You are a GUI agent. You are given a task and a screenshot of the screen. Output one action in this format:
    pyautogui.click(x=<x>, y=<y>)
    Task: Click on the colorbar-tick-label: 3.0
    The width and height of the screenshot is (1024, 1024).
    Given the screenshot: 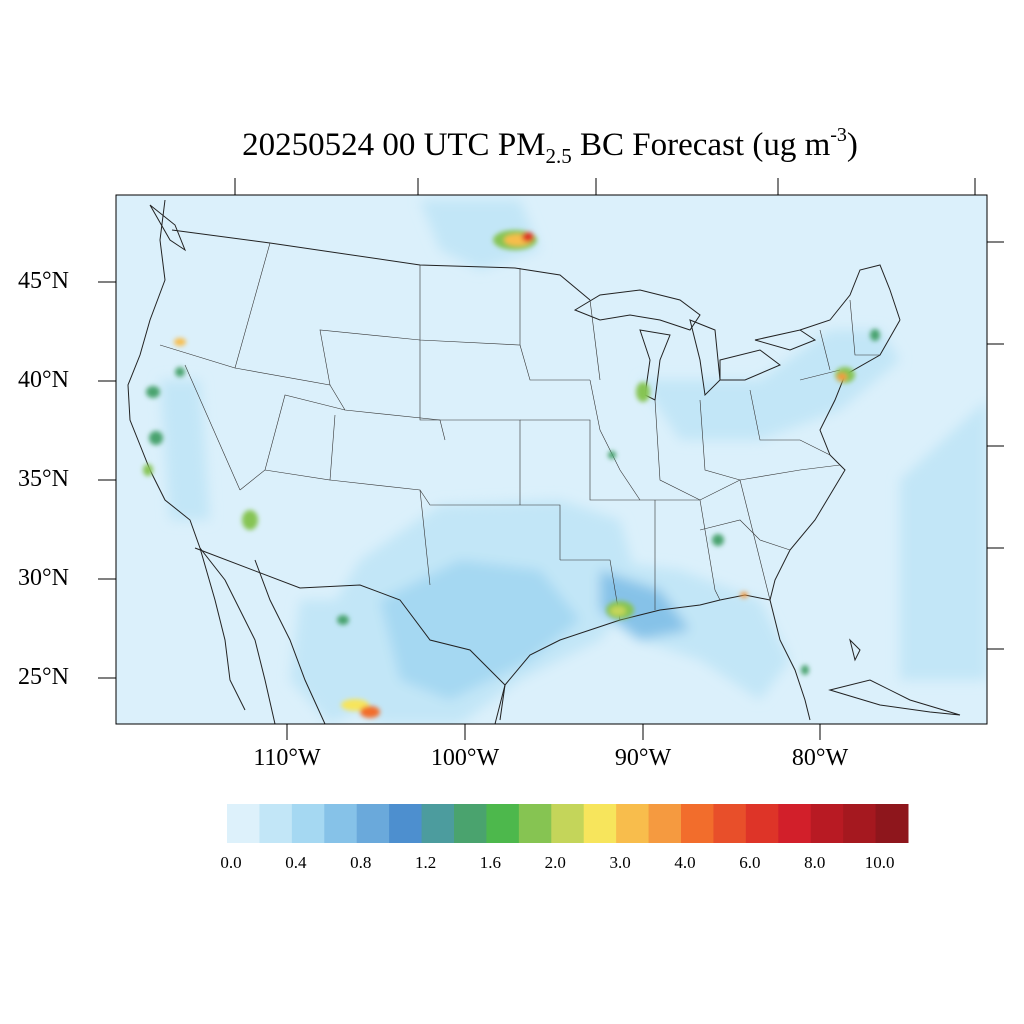 What is the action you would take?
    pyautogui.click(x=620, y=862)
    